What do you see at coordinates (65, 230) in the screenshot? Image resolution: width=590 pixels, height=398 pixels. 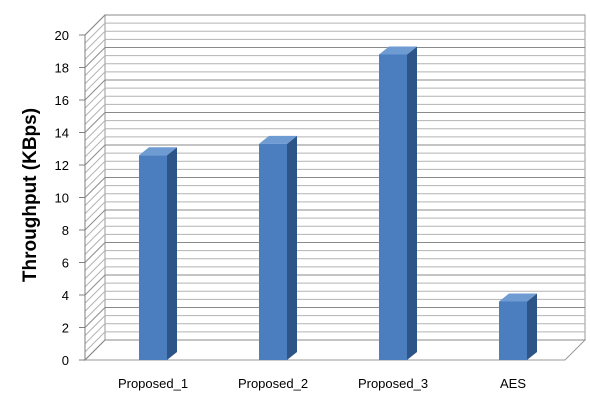 I see `y-tick-label: 8` at bounding box center [65, 230].